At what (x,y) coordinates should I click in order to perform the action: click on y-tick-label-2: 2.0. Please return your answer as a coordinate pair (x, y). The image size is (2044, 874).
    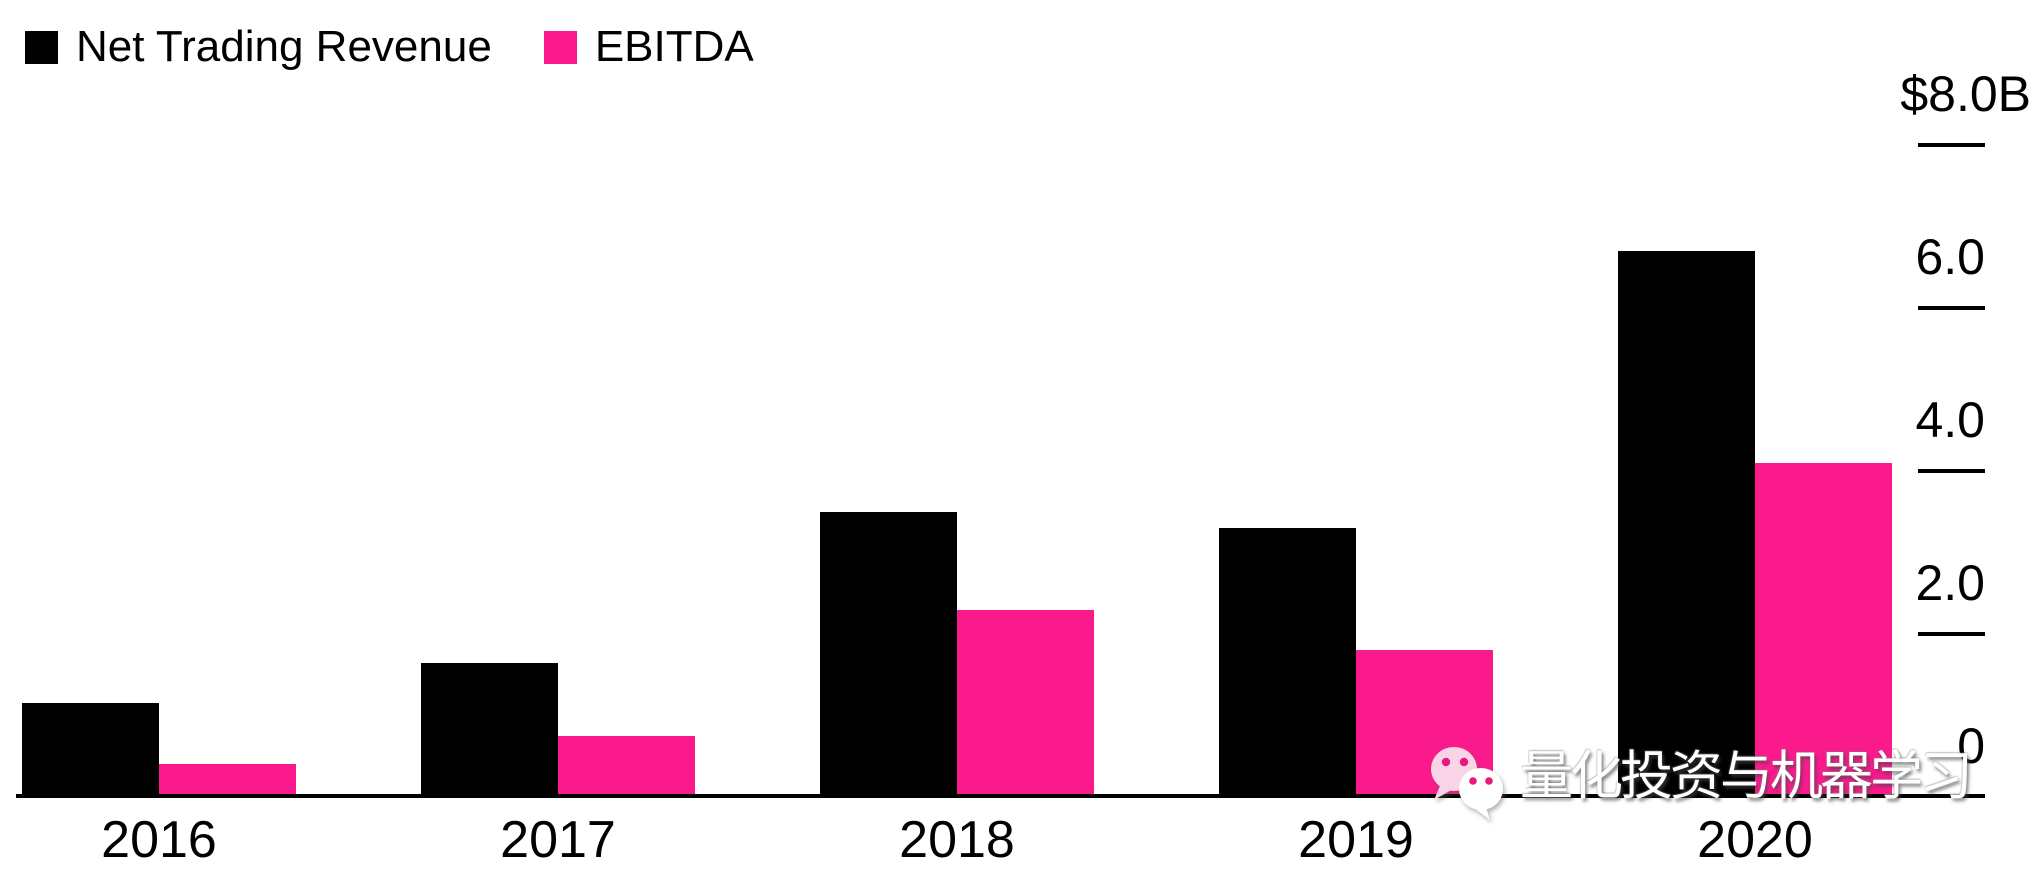
    Looking at the image, I should click on (1950, 583).